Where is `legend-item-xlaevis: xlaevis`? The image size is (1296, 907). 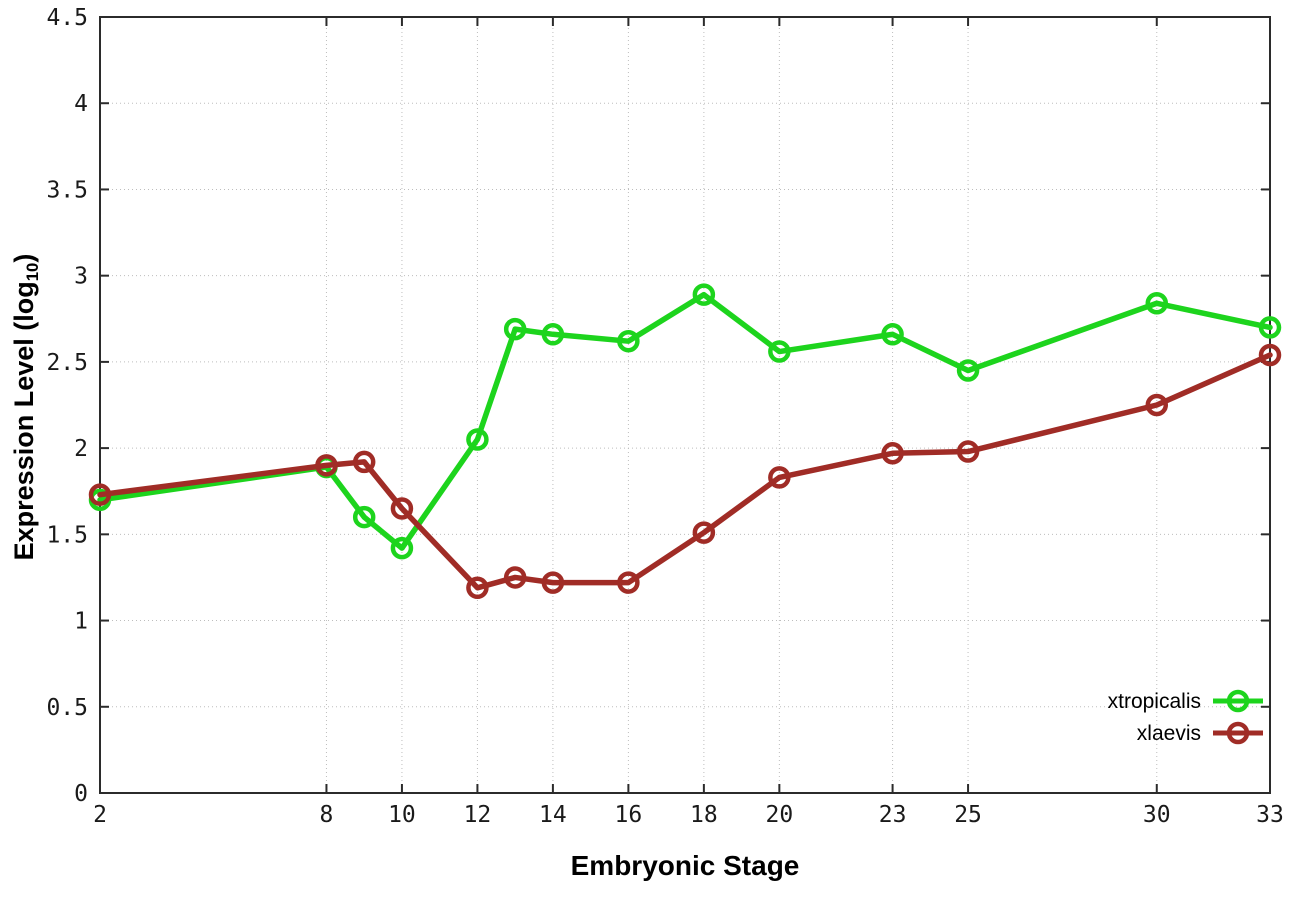 legend-item-xlaevis: xlaevis is located at coordinates (1201, 733).